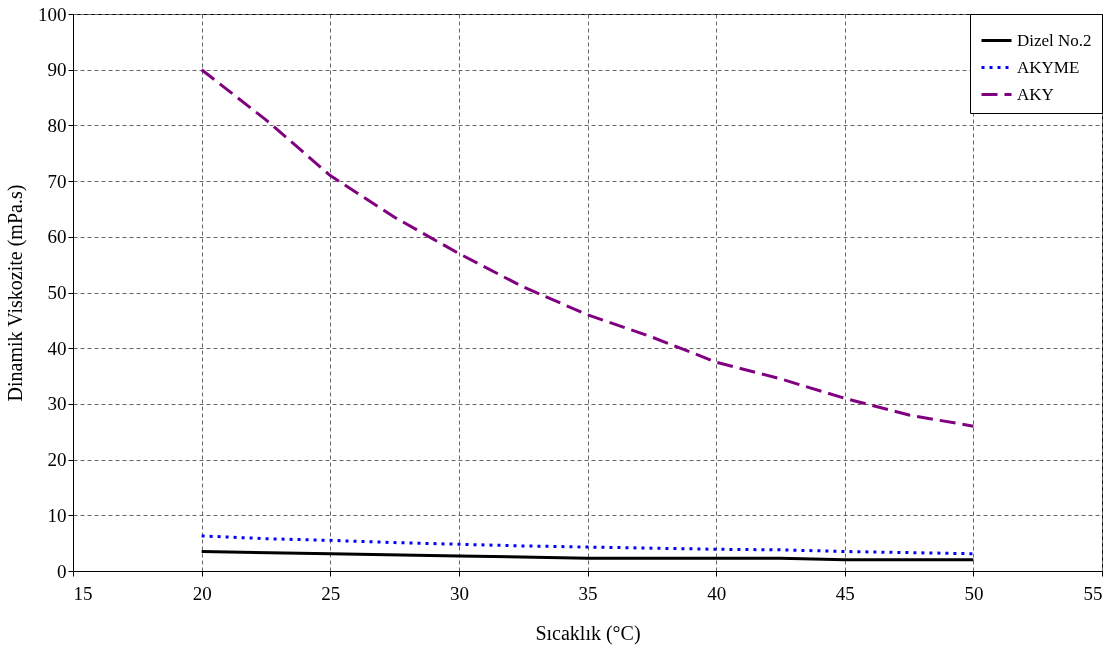 This screenshot has width=1113, height=654. Describe the element at coordinates (331, 593) in the screenshot. I see `x-tick-label: 25` at that location.